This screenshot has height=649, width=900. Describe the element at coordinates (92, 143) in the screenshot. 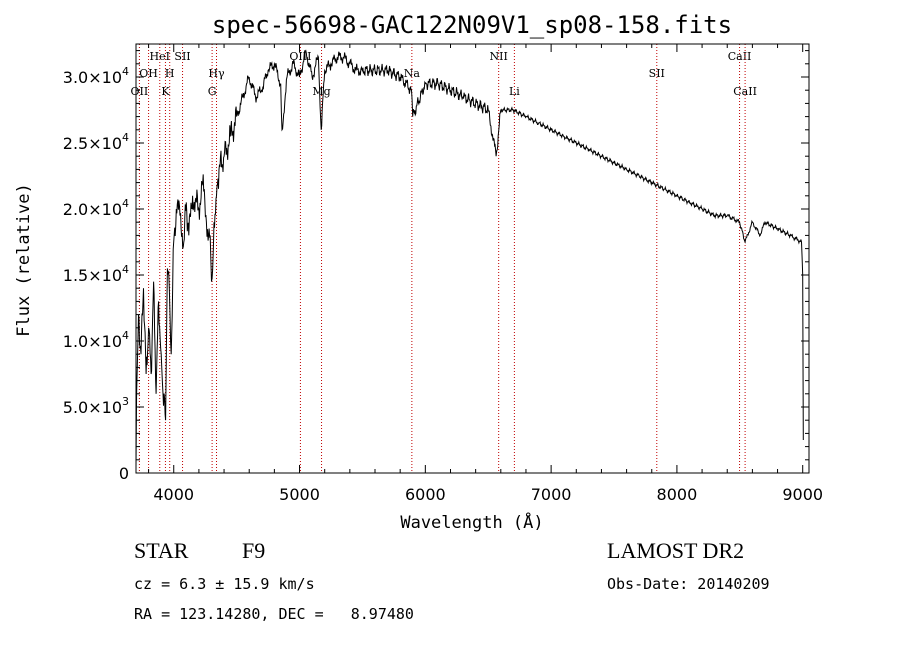

I see `y-tick-mantissa: 2.5×10` at that location.